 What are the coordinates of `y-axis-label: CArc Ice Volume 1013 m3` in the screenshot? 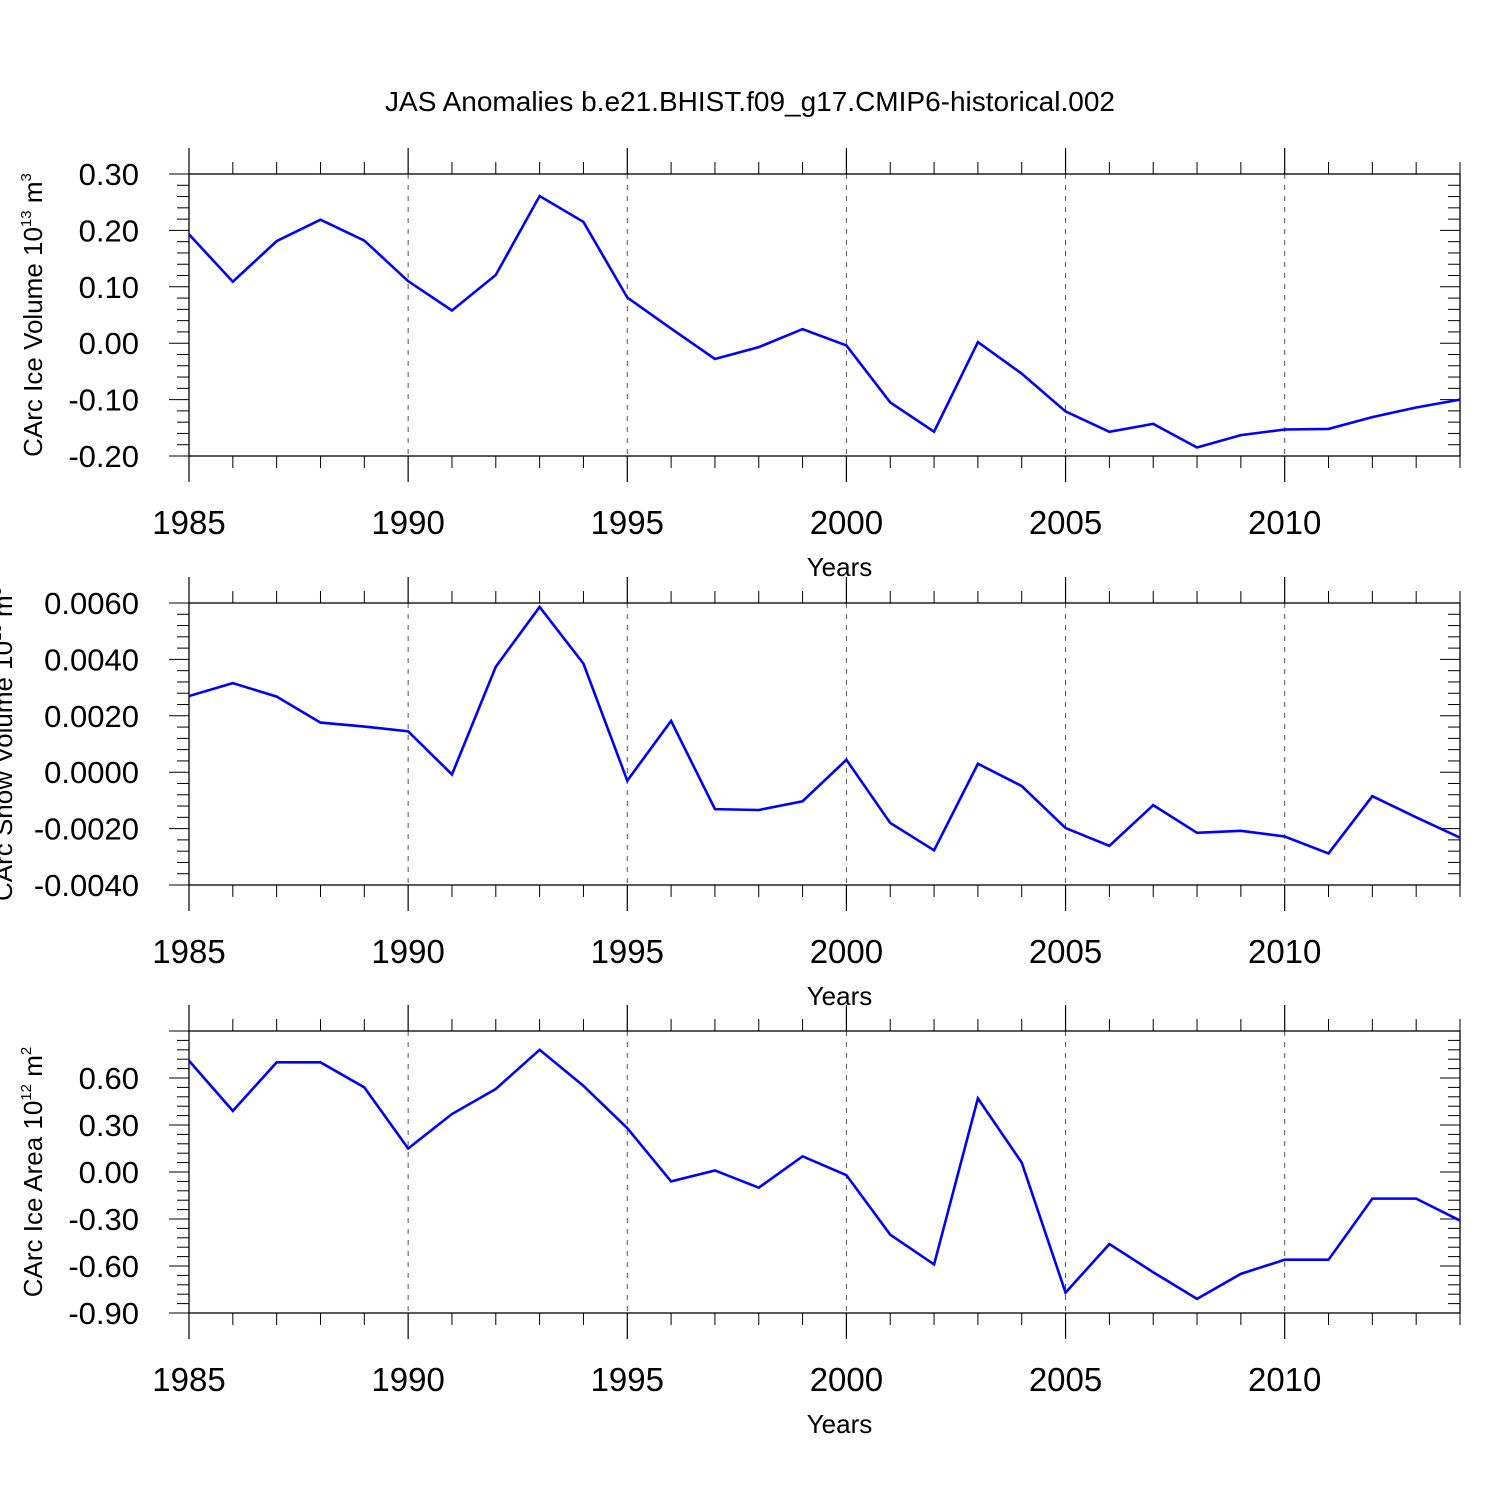 It's located at (33, 315).